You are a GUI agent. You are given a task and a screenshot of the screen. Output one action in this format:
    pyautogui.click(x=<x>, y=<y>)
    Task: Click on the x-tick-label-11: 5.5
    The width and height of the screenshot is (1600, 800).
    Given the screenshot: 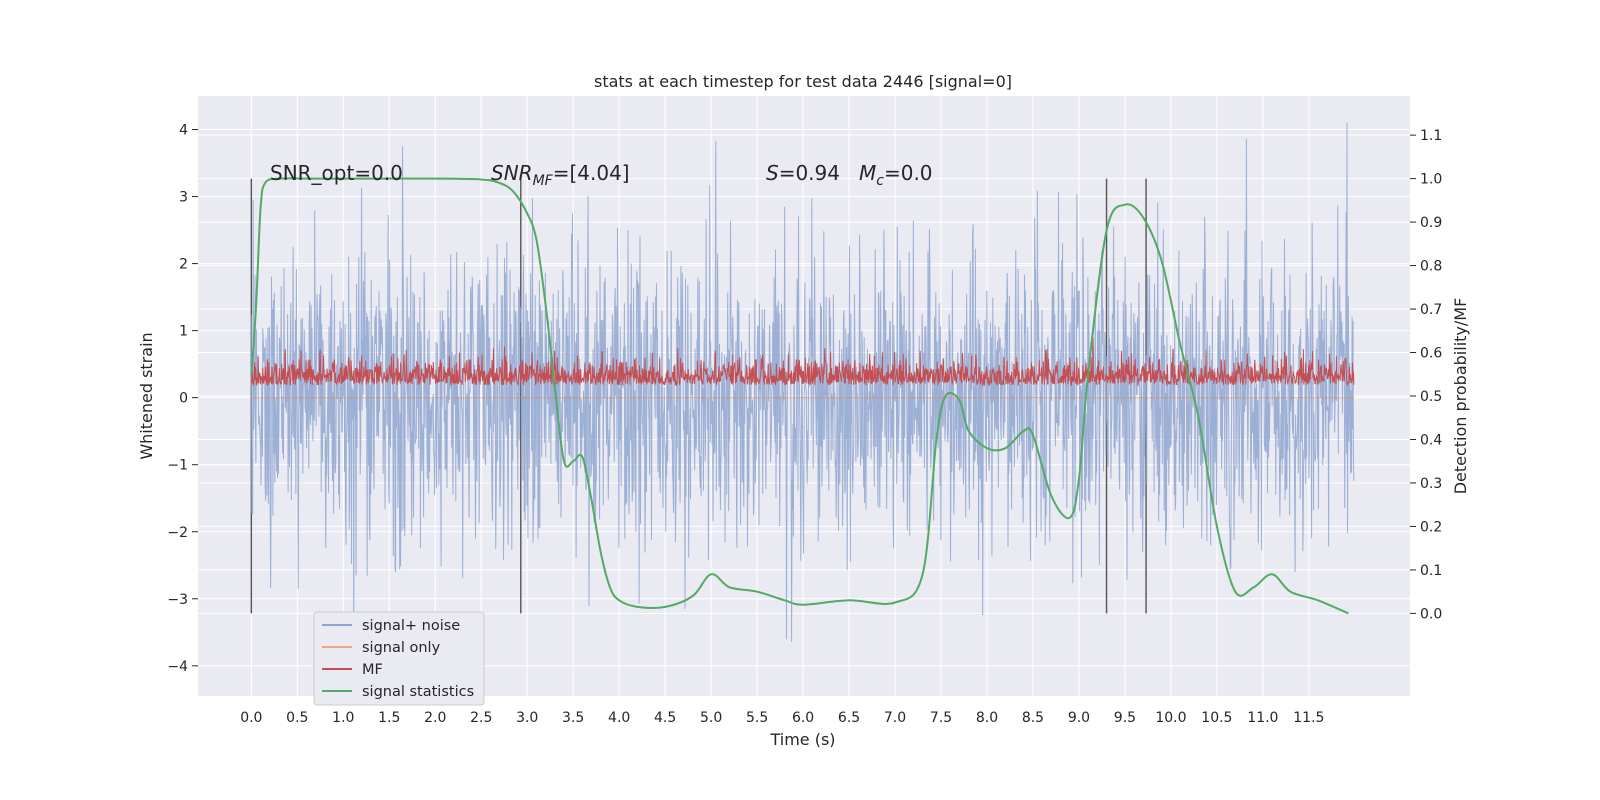 What is the action you would take?
    pyautogui.click(x=757, y=718)
    